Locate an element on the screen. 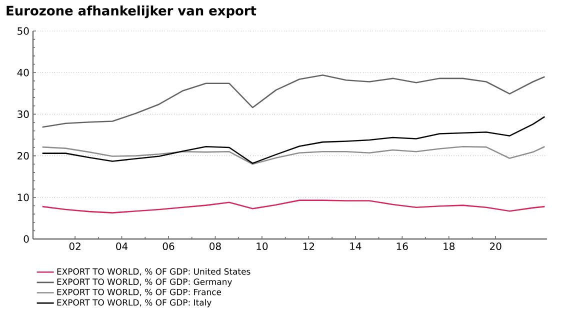 The image size is (564, 334). y-tick-label: 50 is located at coordinates (23, 31).